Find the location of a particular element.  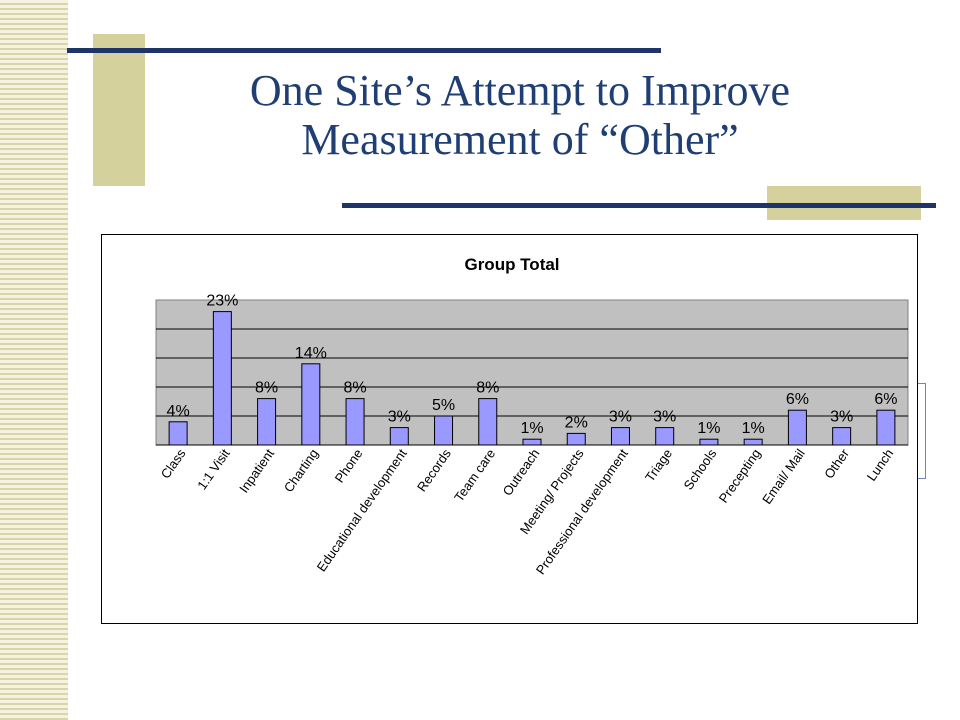

x-tick-label: Professional development is located at coordinates (582, 511).